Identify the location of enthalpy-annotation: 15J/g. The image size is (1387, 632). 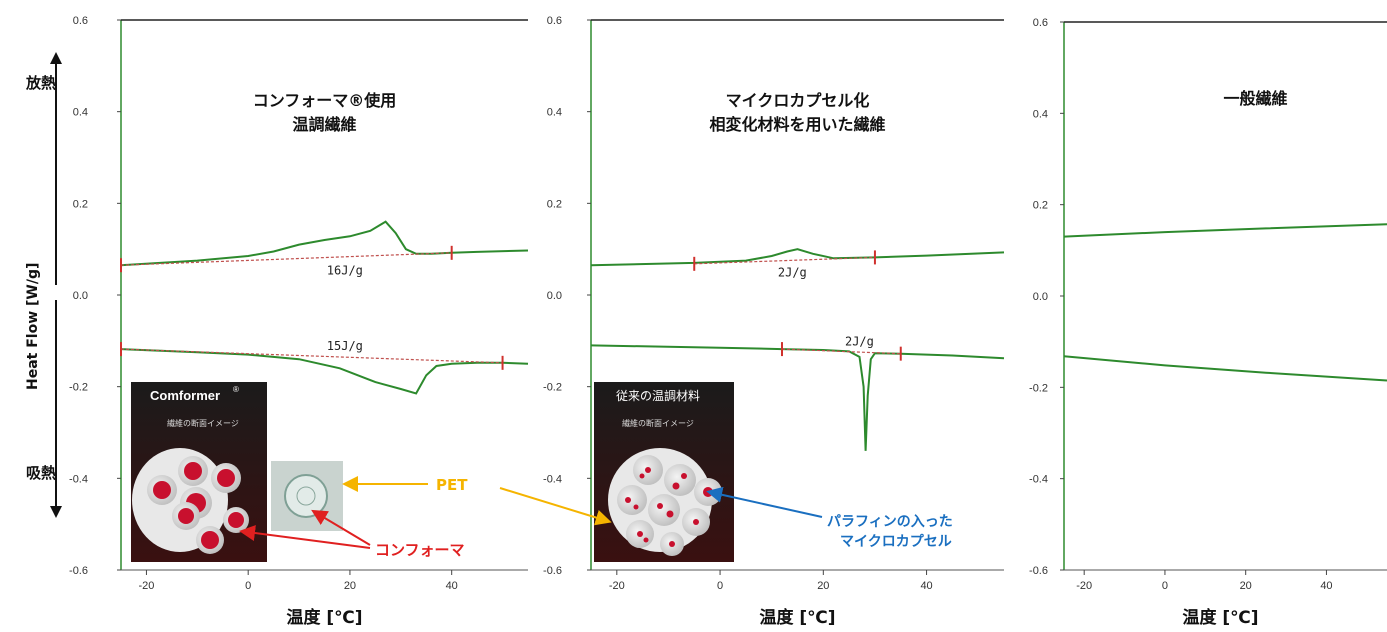
(345, 346).